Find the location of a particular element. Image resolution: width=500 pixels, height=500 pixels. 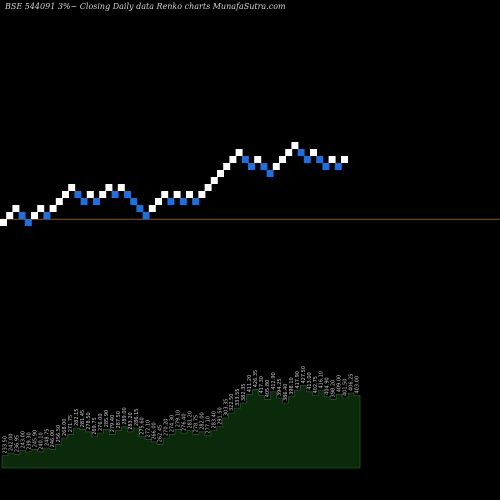

volume-label: 416.10 is located at coordinates (322, 380).